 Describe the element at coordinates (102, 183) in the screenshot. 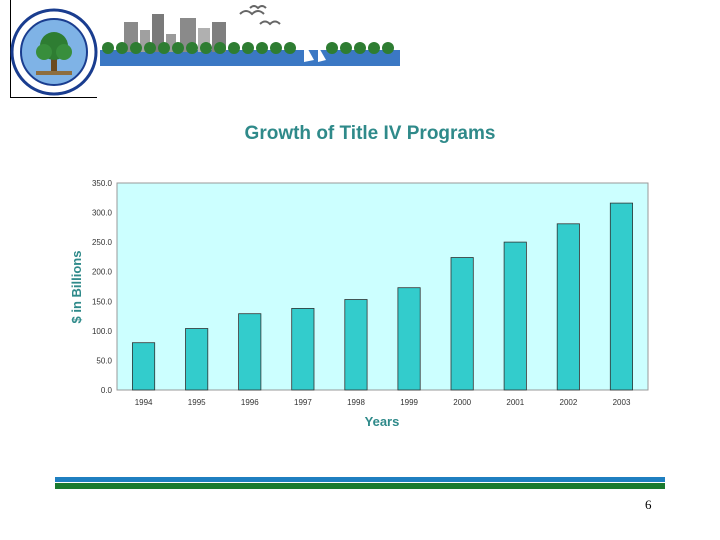

I see `y-tick-label: 350.0` at that location.